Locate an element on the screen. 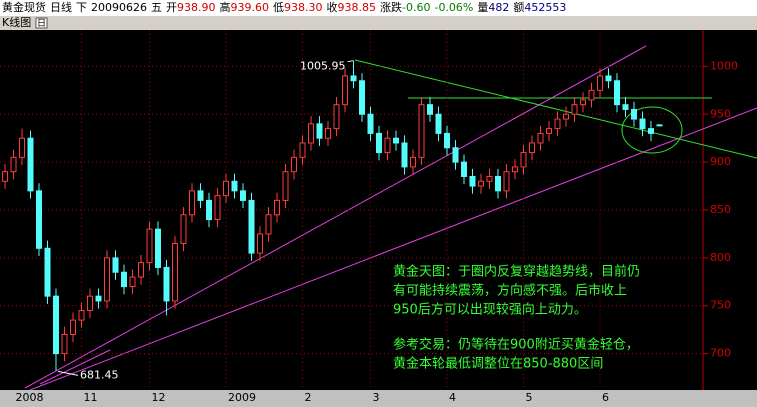 The width and height of the screenshot is (757, 407). tab-icon: 日 is located at coordinates (41, 23).